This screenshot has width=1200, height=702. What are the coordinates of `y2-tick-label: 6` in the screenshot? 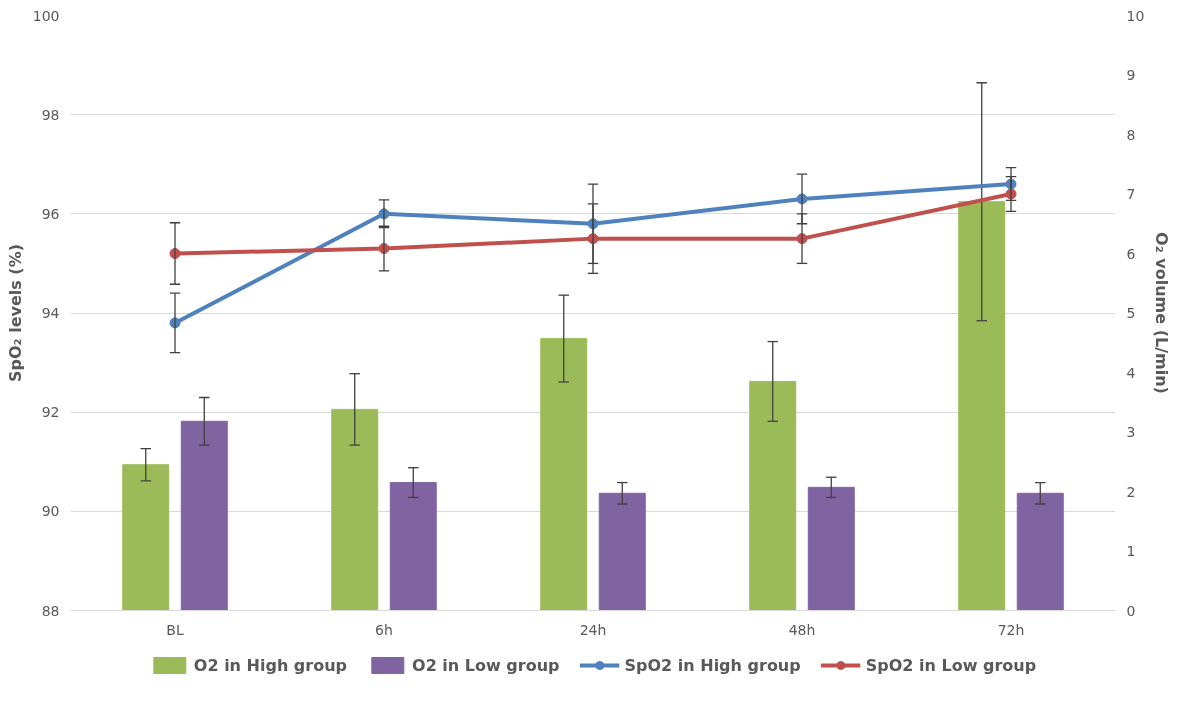 It's located at (1131, 253).